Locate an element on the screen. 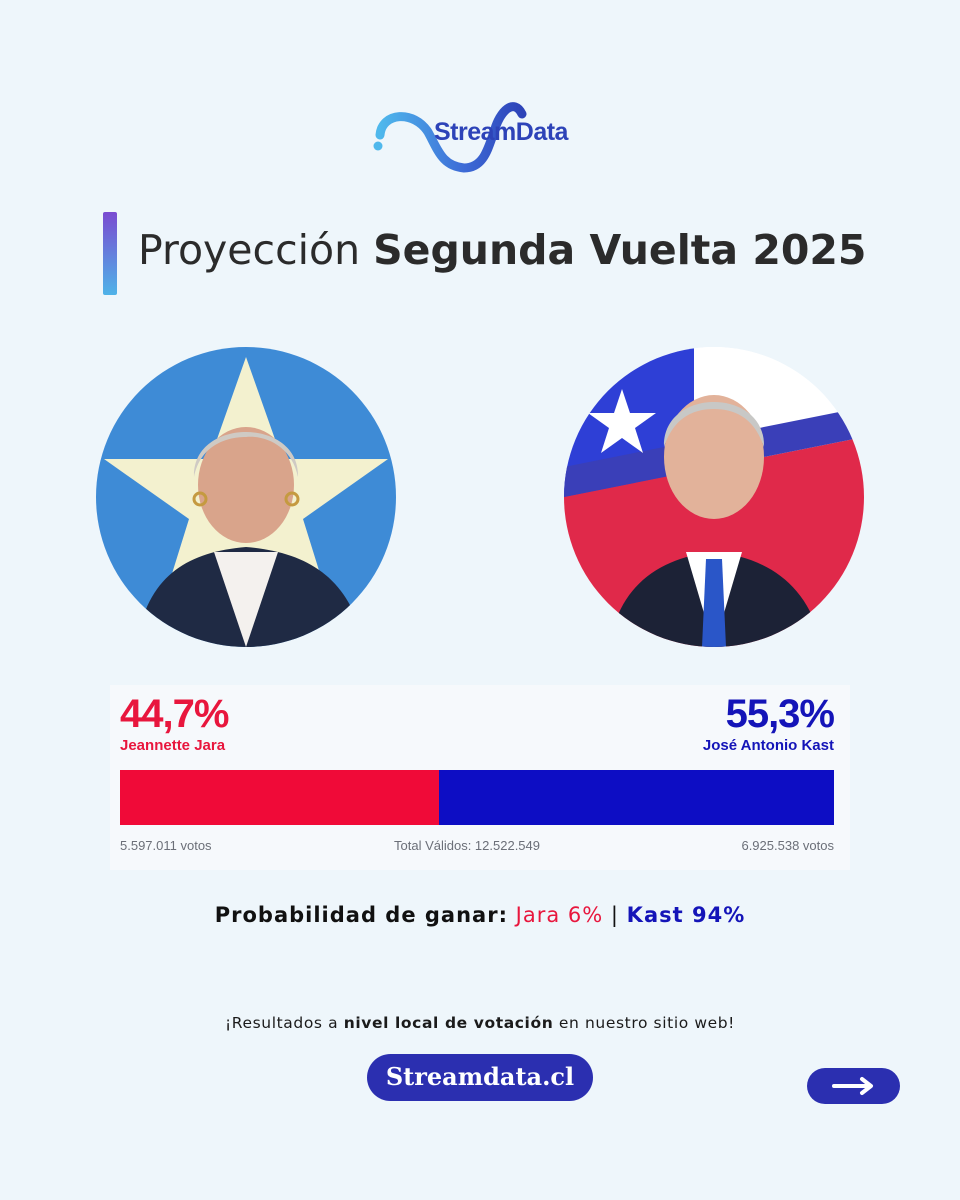  probability-label: Probabilidad de ganar: is located at coordinates (361, 915).